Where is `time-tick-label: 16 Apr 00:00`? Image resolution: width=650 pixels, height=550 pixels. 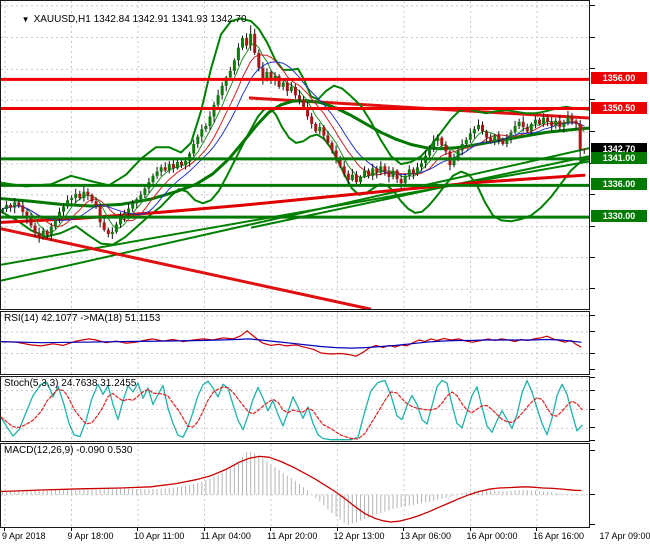
time-tick-label: 16 Apr 00:00 is located at coordinates (492, 536).